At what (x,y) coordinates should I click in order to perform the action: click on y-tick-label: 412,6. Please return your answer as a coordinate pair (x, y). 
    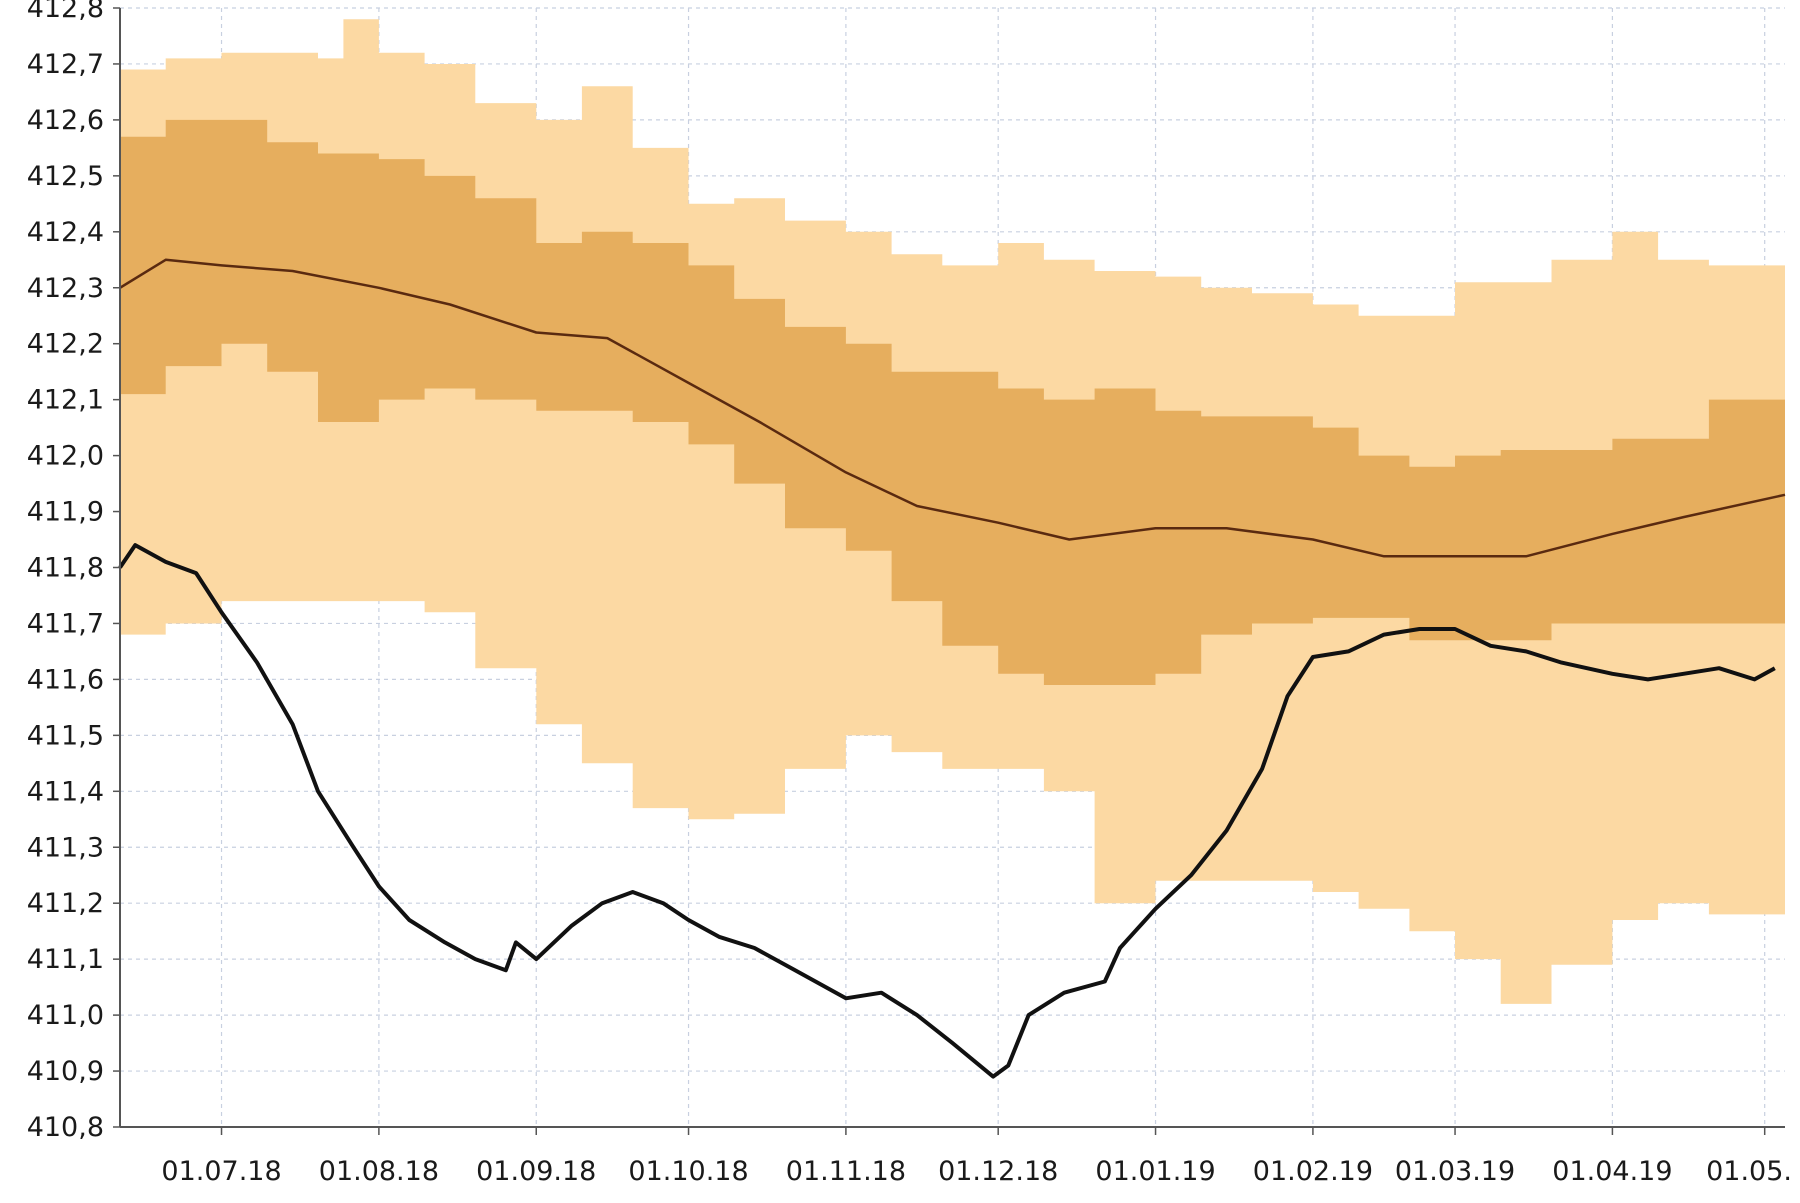
    Looking at the image, I should click on (65, 120).